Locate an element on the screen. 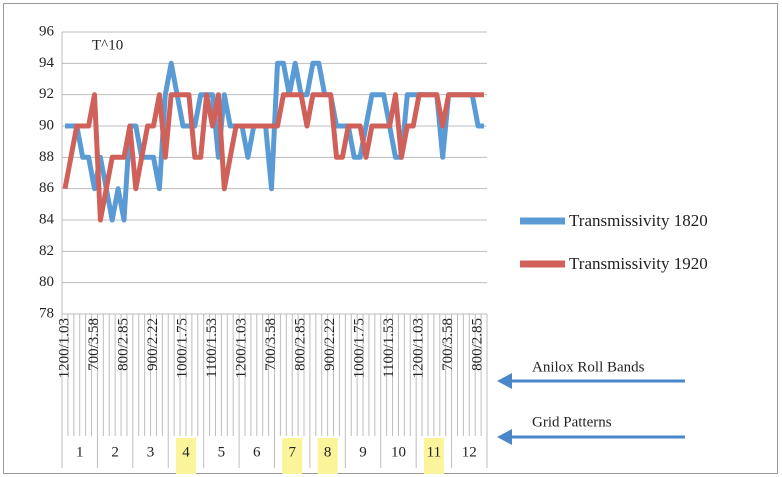 This screenshot has height=477, width=782. y-tick-label: 78 is located at coordinates (46, 313).